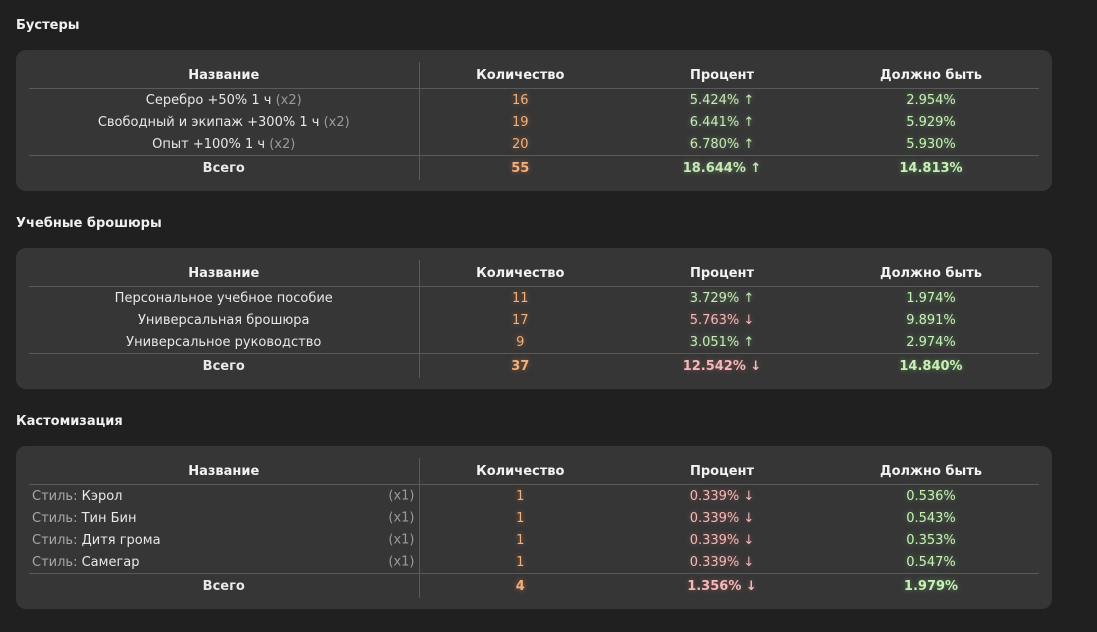 The width and height of the screenshot is (1097, 632). What do you see at coordinates (520, 167) in the screenshot?
I see `total-quantity: 55` at bounding box center [520, 167].